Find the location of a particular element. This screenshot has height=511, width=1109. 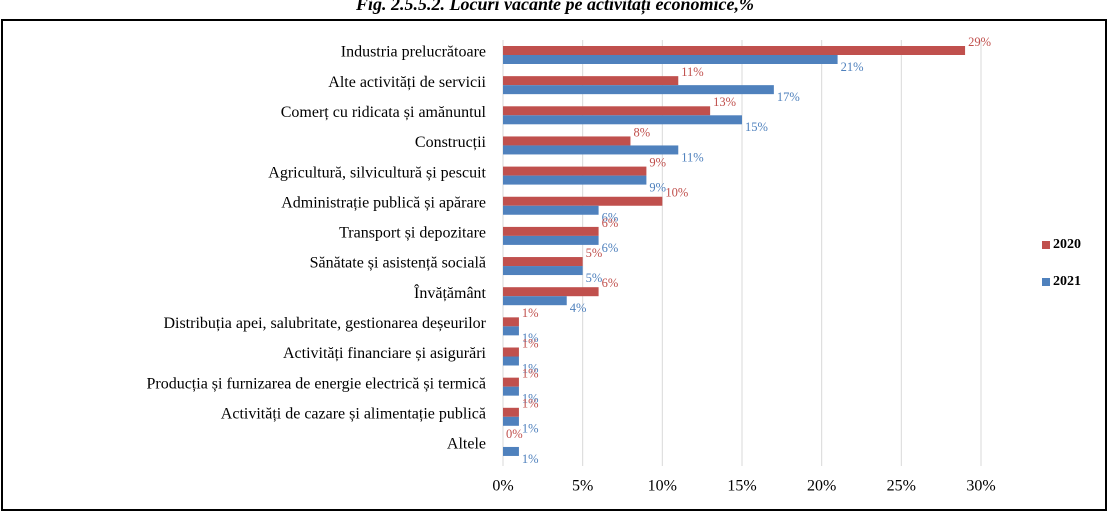

data-label: 15% is located at coordinates (756, 127).